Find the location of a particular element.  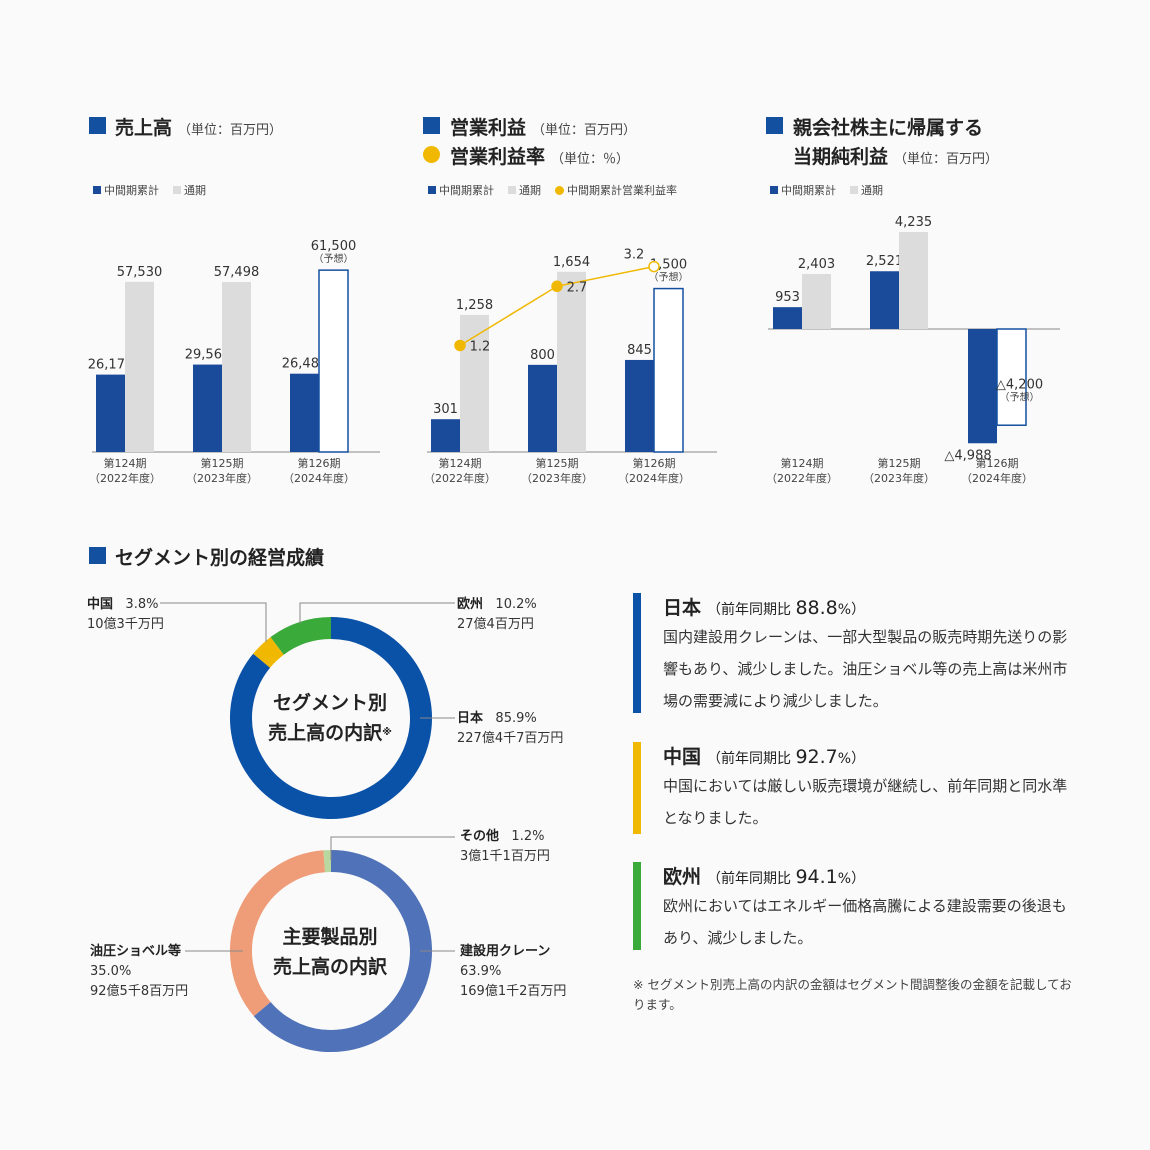

label-japan: 日本 85.9% 227億4千7百万円 is located at coordinates (510, 728).